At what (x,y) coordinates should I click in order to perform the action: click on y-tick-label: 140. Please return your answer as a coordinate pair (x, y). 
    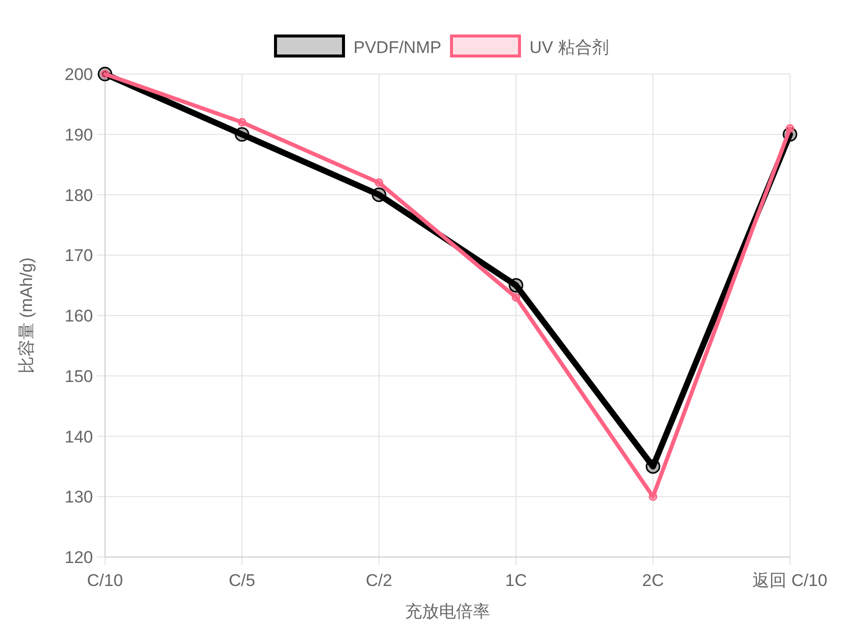
    Looking at the image, I should click on (78, 436).